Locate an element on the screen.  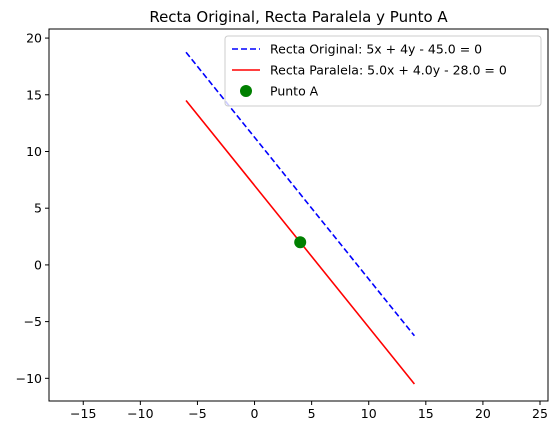
x-tick-label: 25 is located at coordinates (540, 413).